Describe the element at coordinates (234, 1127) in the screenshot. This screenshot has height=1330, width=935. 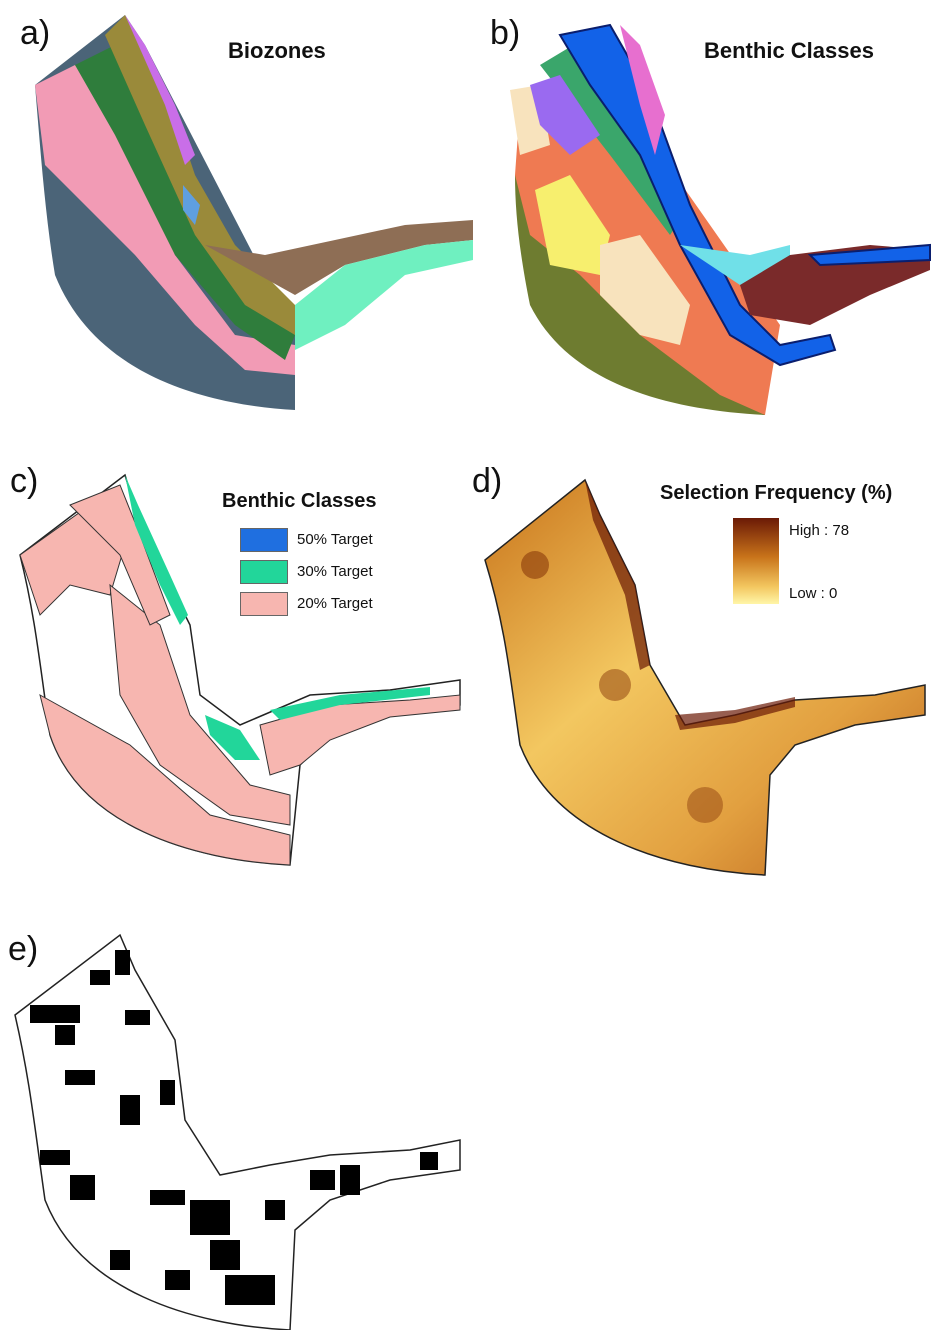
I see `selected-units` at that location.